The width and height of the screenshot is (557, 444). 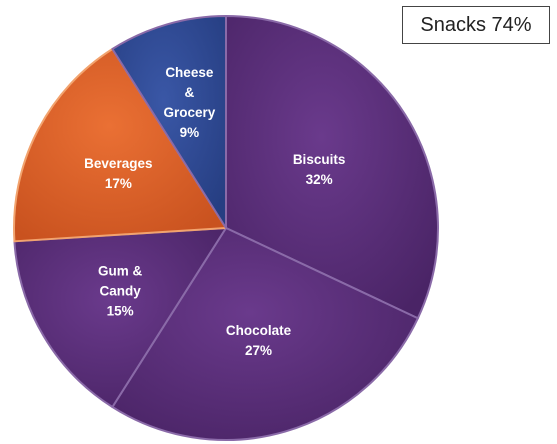 What do you see at coordinates (259, 340) in the screenshot?
I see `slice-label-chocolate: Chocolate 27%` at bounding box center [259, 340].